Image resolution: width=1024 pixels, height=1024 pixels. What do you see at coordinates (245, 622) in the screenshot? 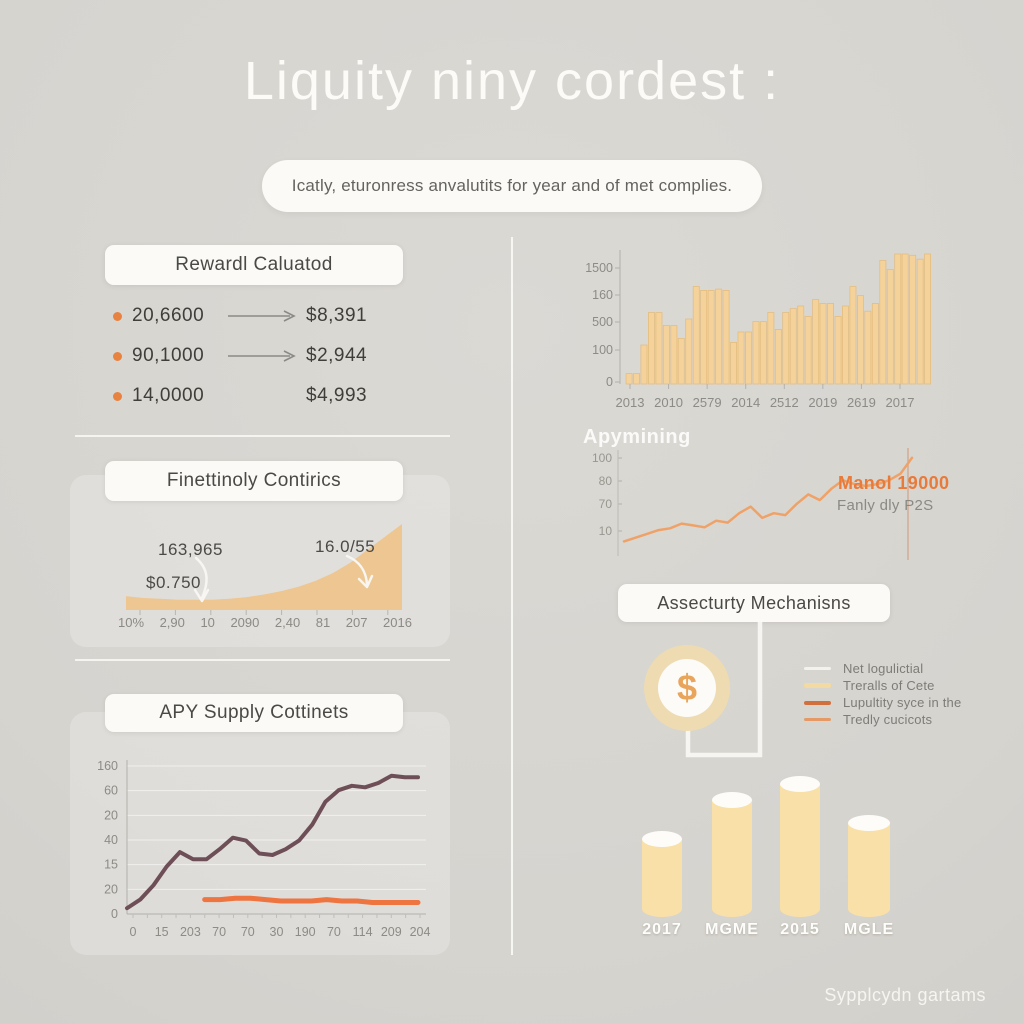
I see `x-tick-label: 2090` at bounding box center [245, 622].